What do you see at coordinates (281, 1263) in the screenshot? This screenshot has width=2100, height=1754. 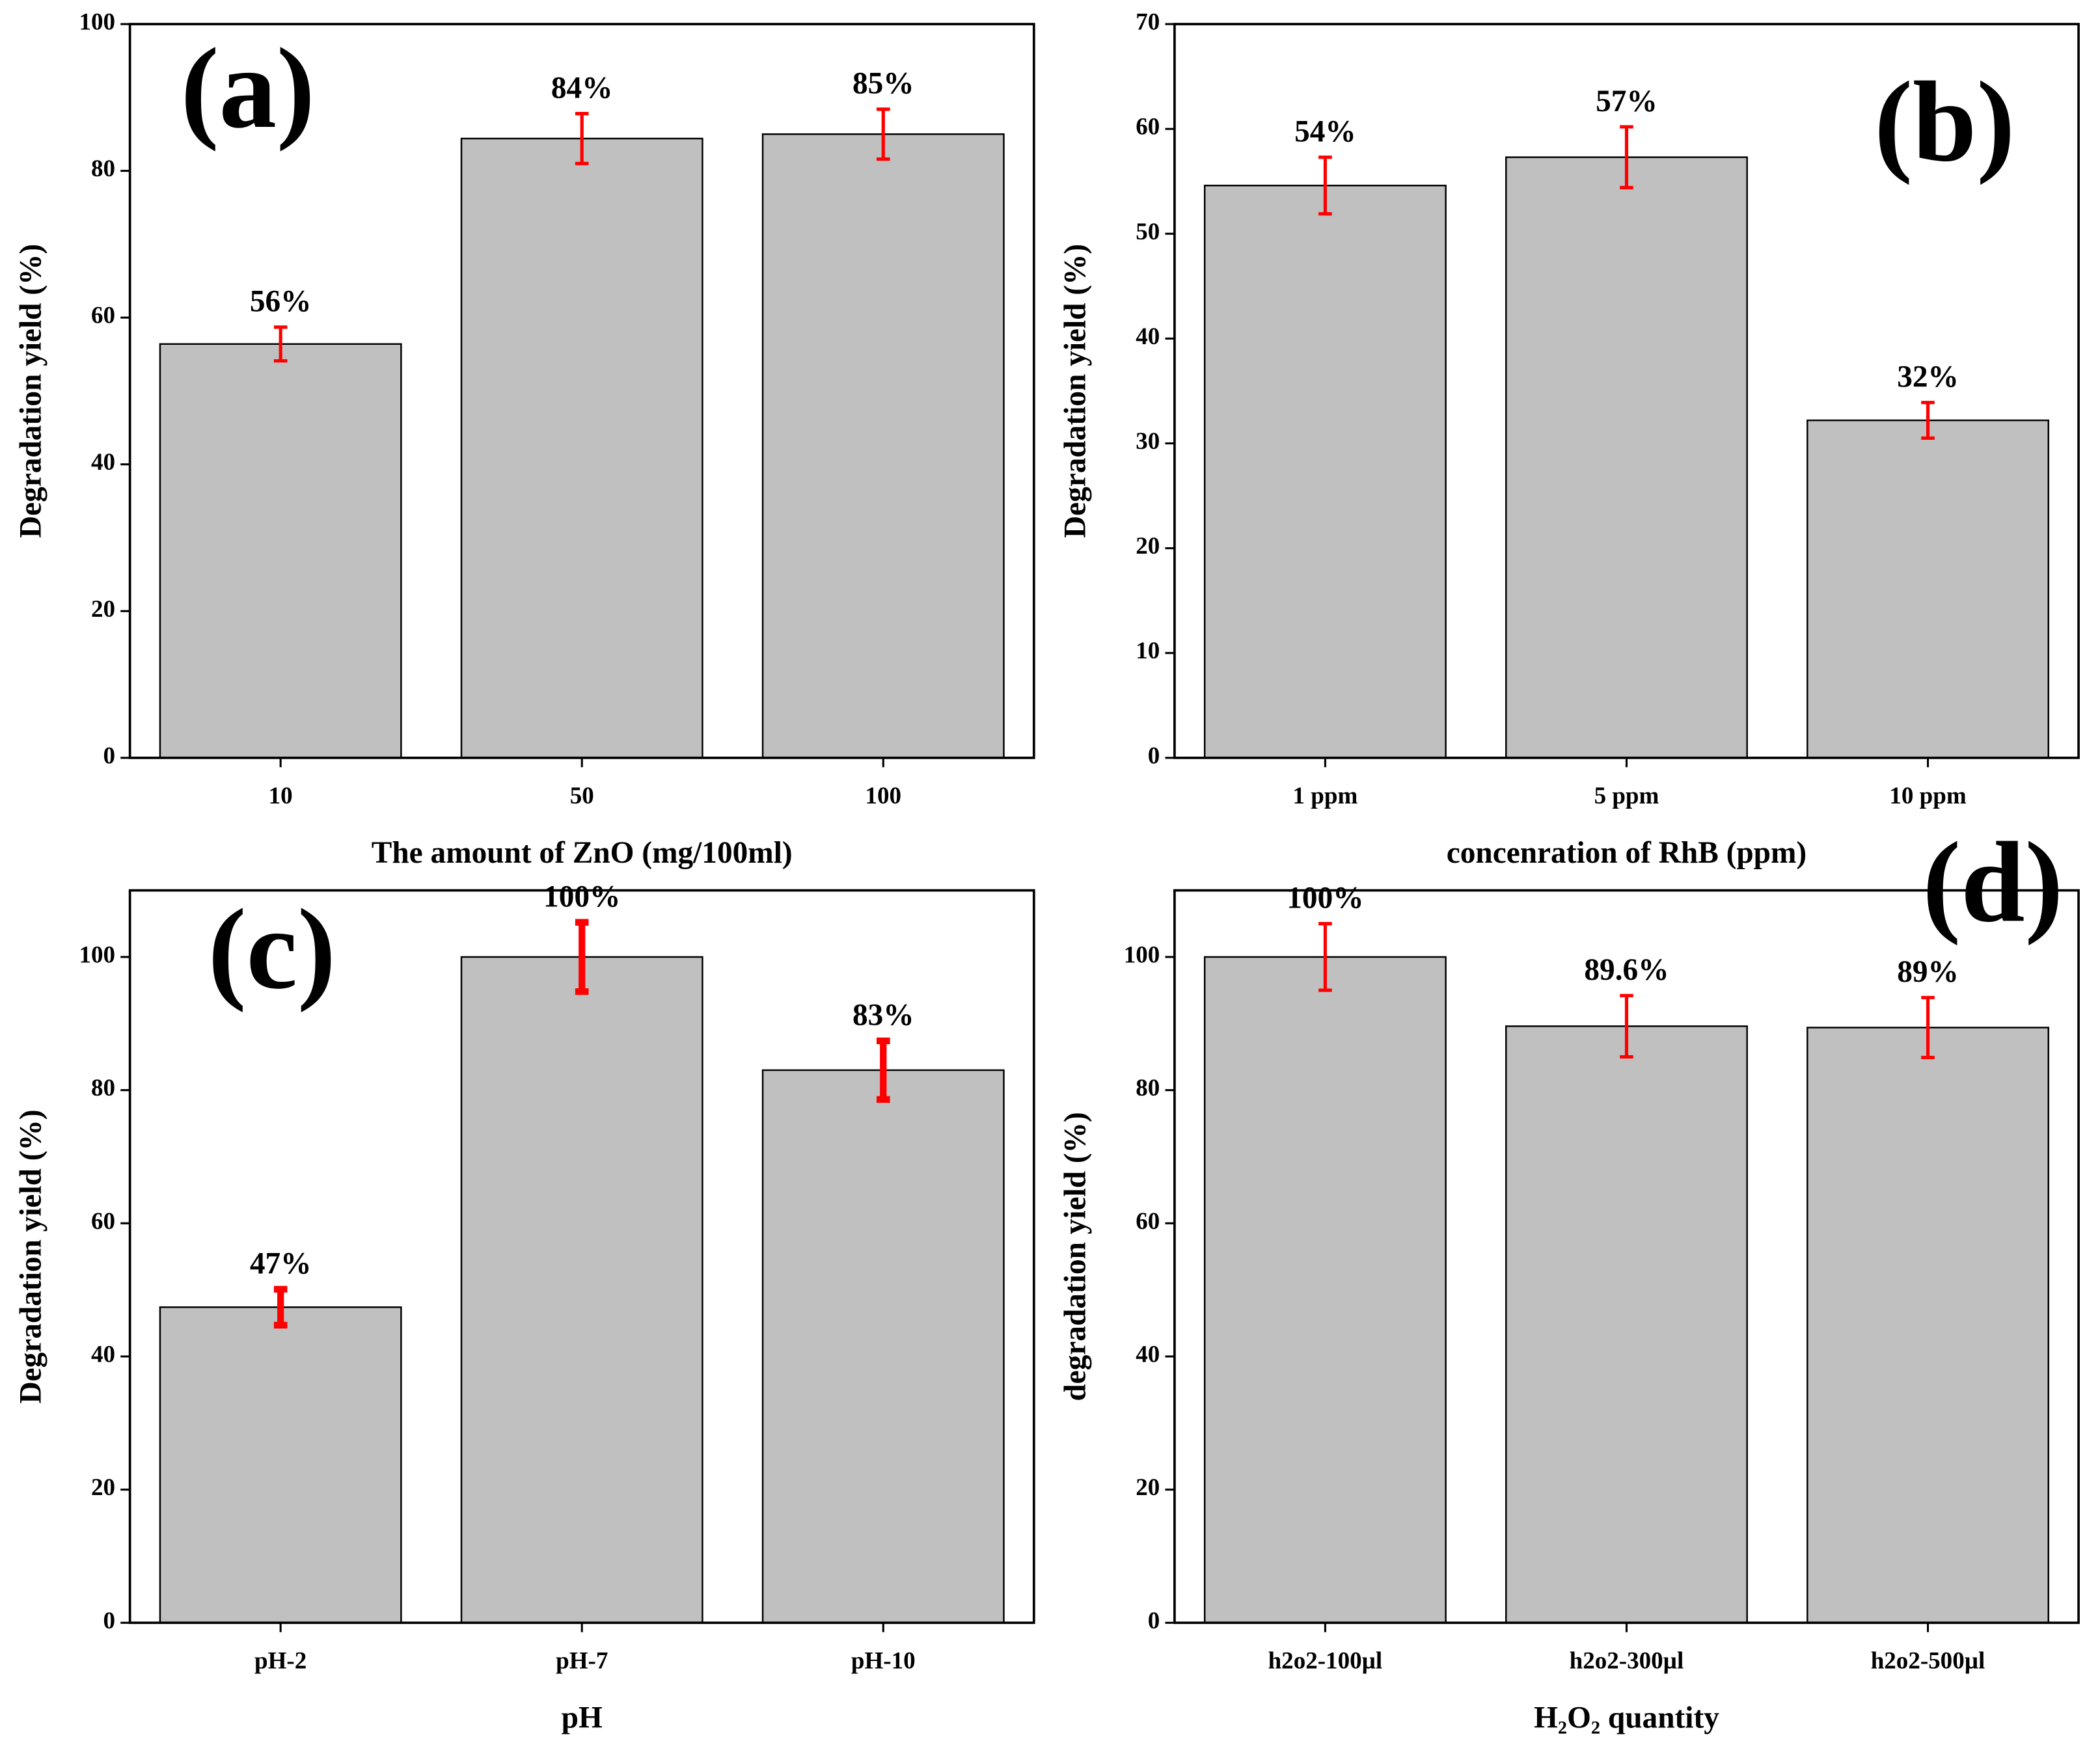 I see `value-label: 47%` at bounding box center [281, 1263].